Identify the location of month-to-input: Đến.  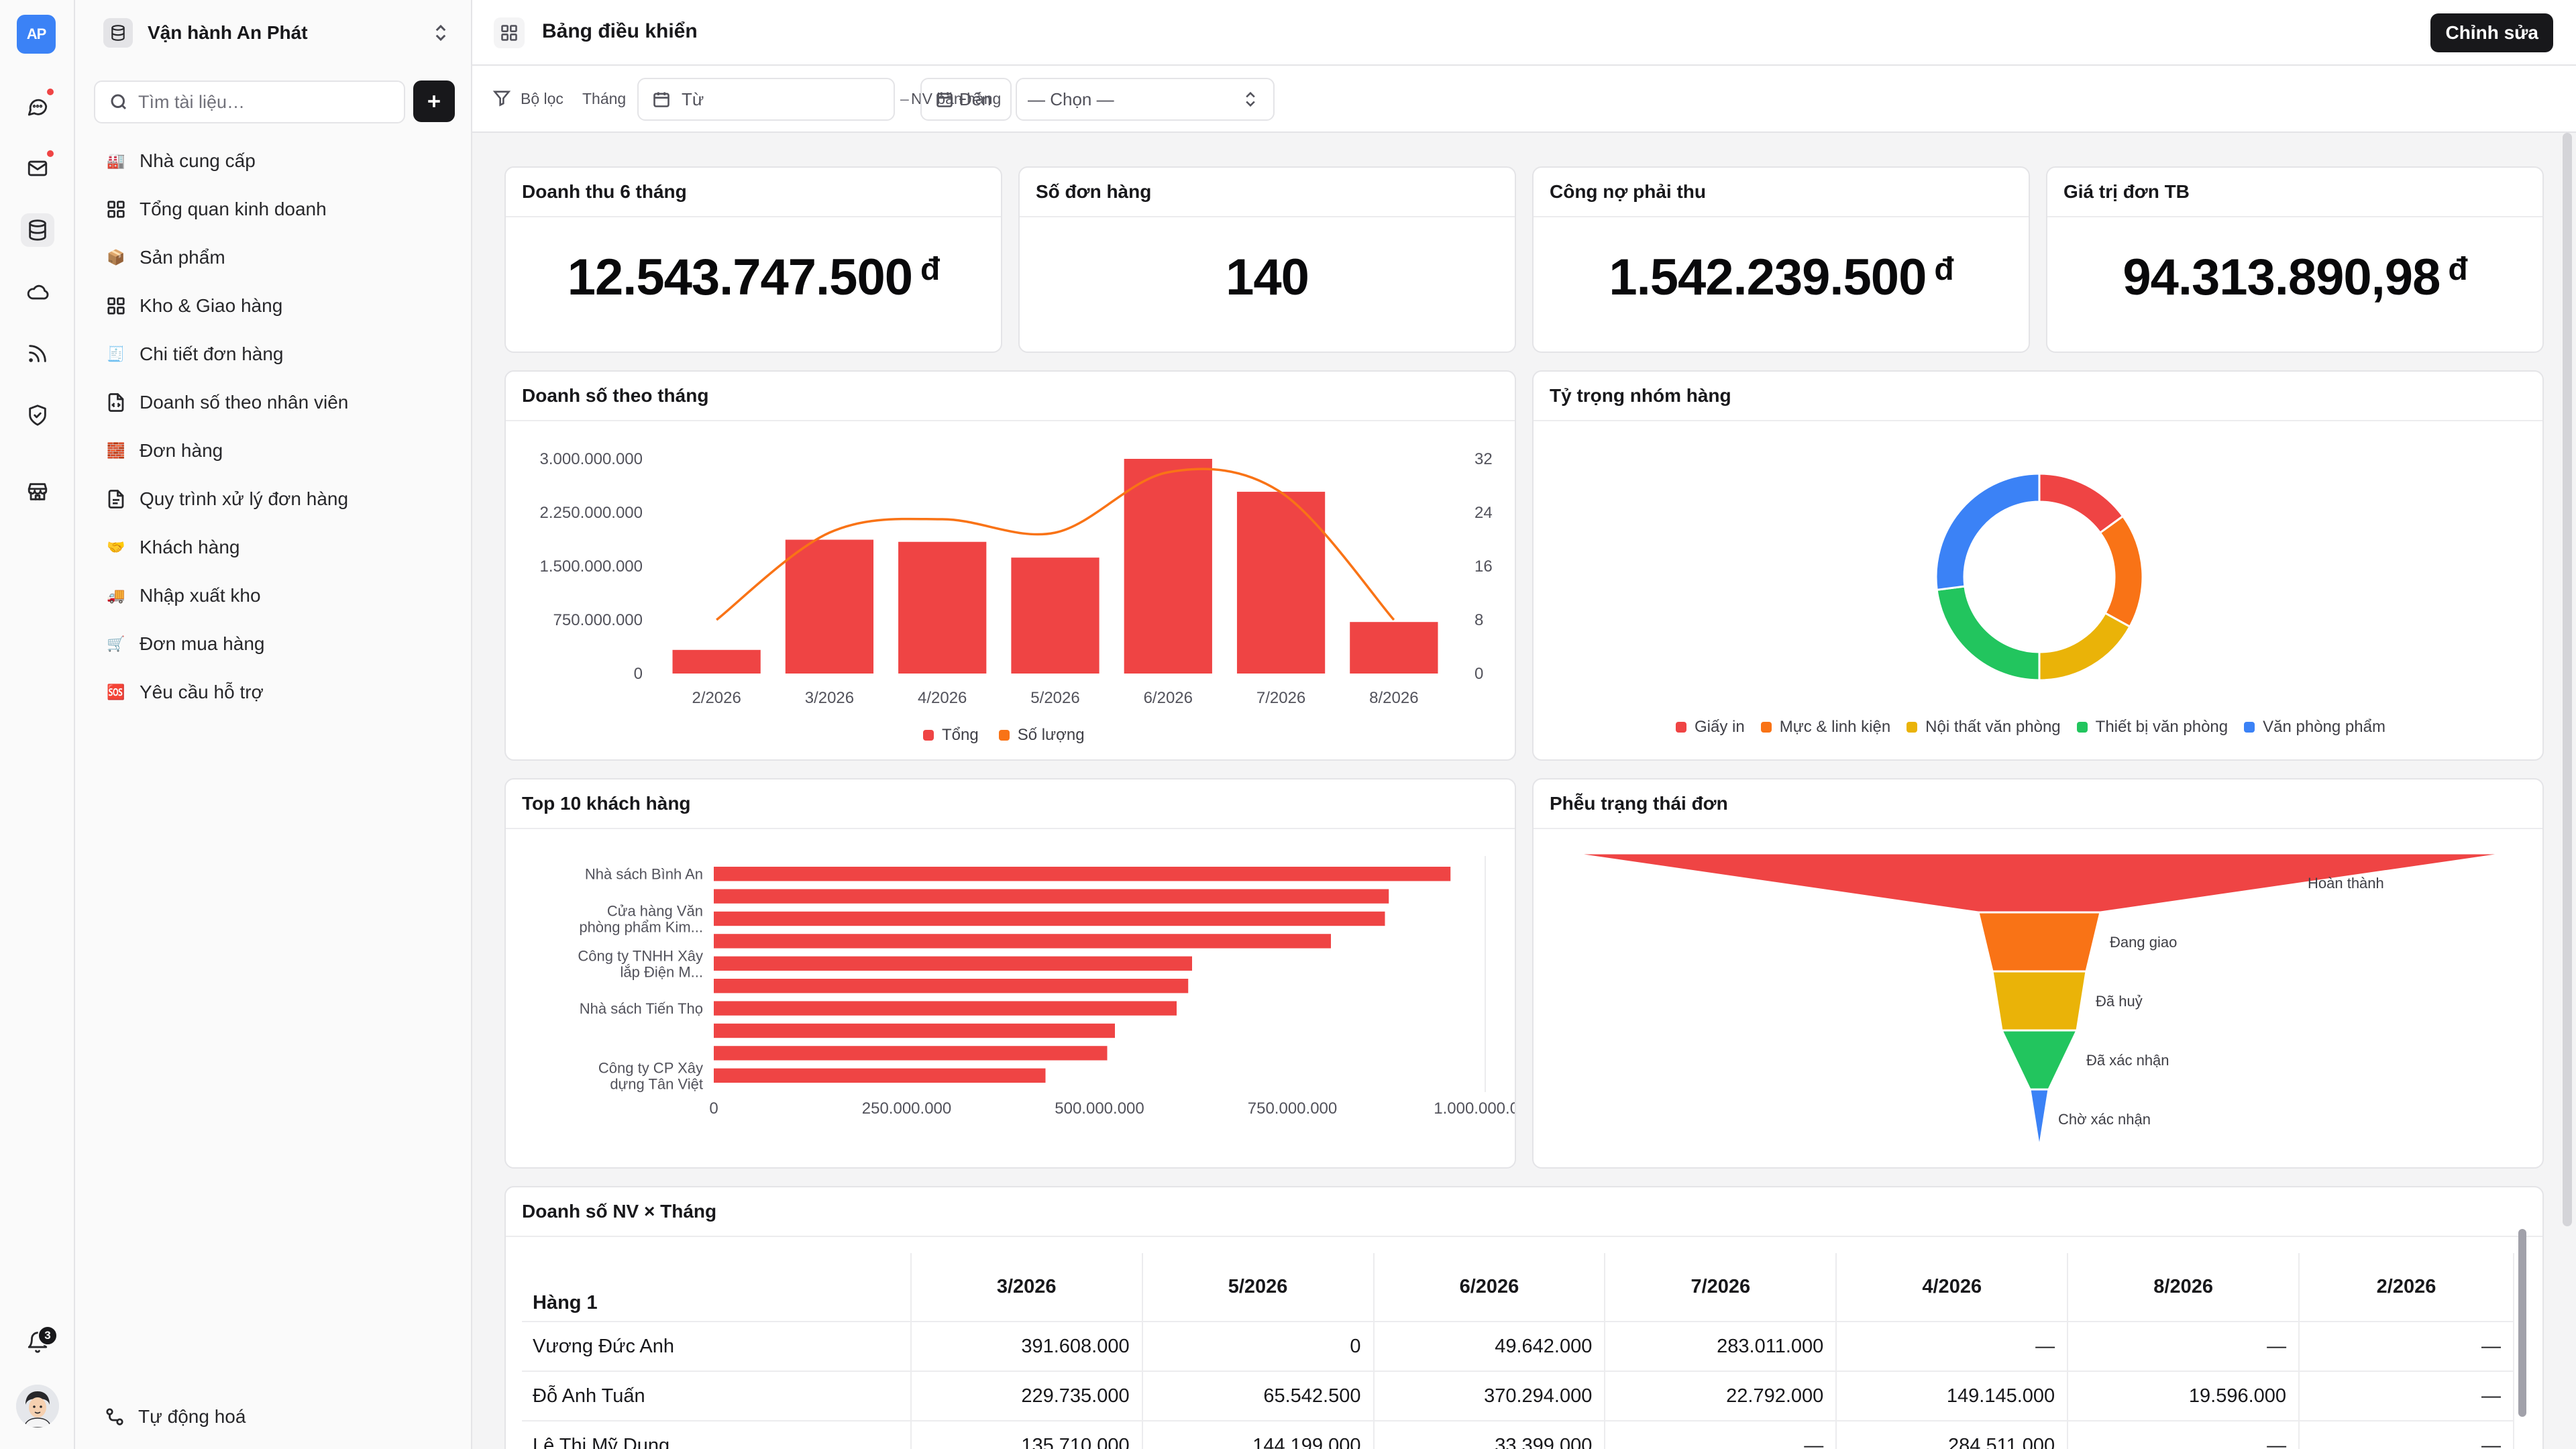
(966, 99).